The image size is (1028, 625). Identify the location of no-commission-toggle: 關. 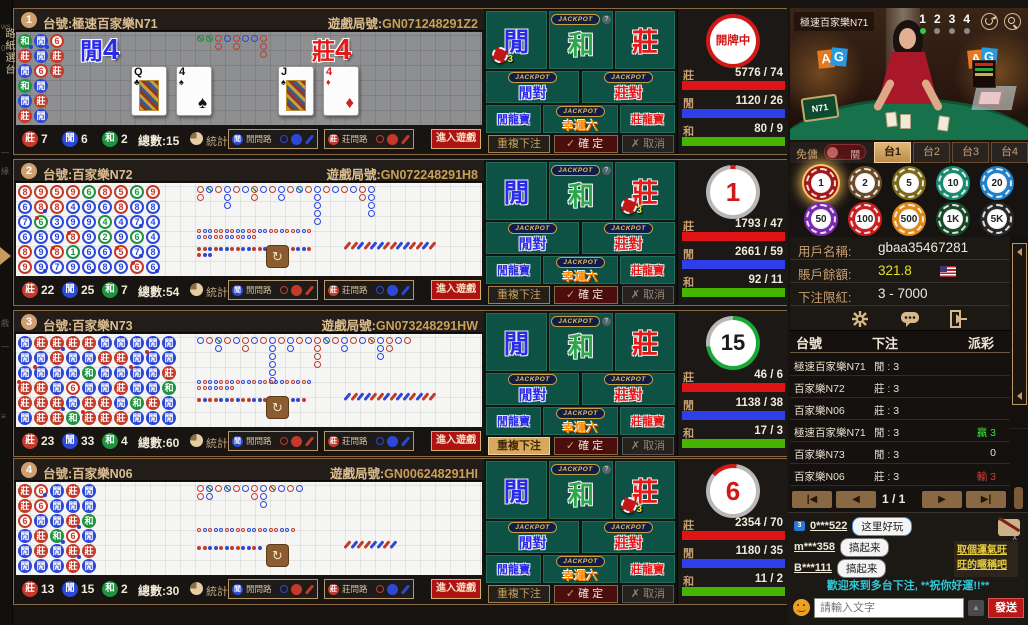
(845, 152).